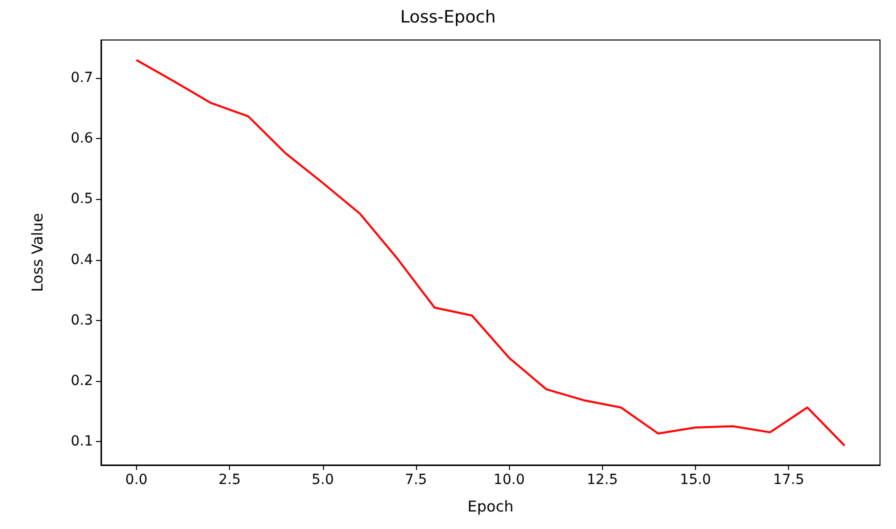 Image resolution: width=896 pixels, height=529 pixels. Describe the element at coordinates (136, 480) in the screenshot. I see `x-tick-label: 0.0` at that location.